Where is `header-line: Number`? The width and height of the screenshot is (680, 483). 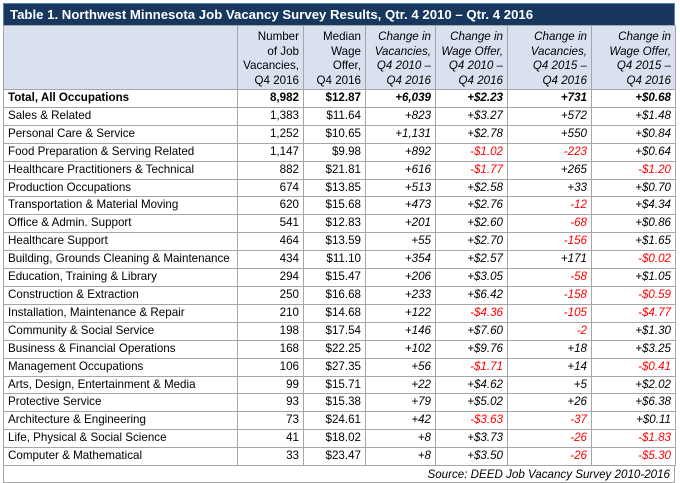 header-line: Number is located at coordinates (278, 36).